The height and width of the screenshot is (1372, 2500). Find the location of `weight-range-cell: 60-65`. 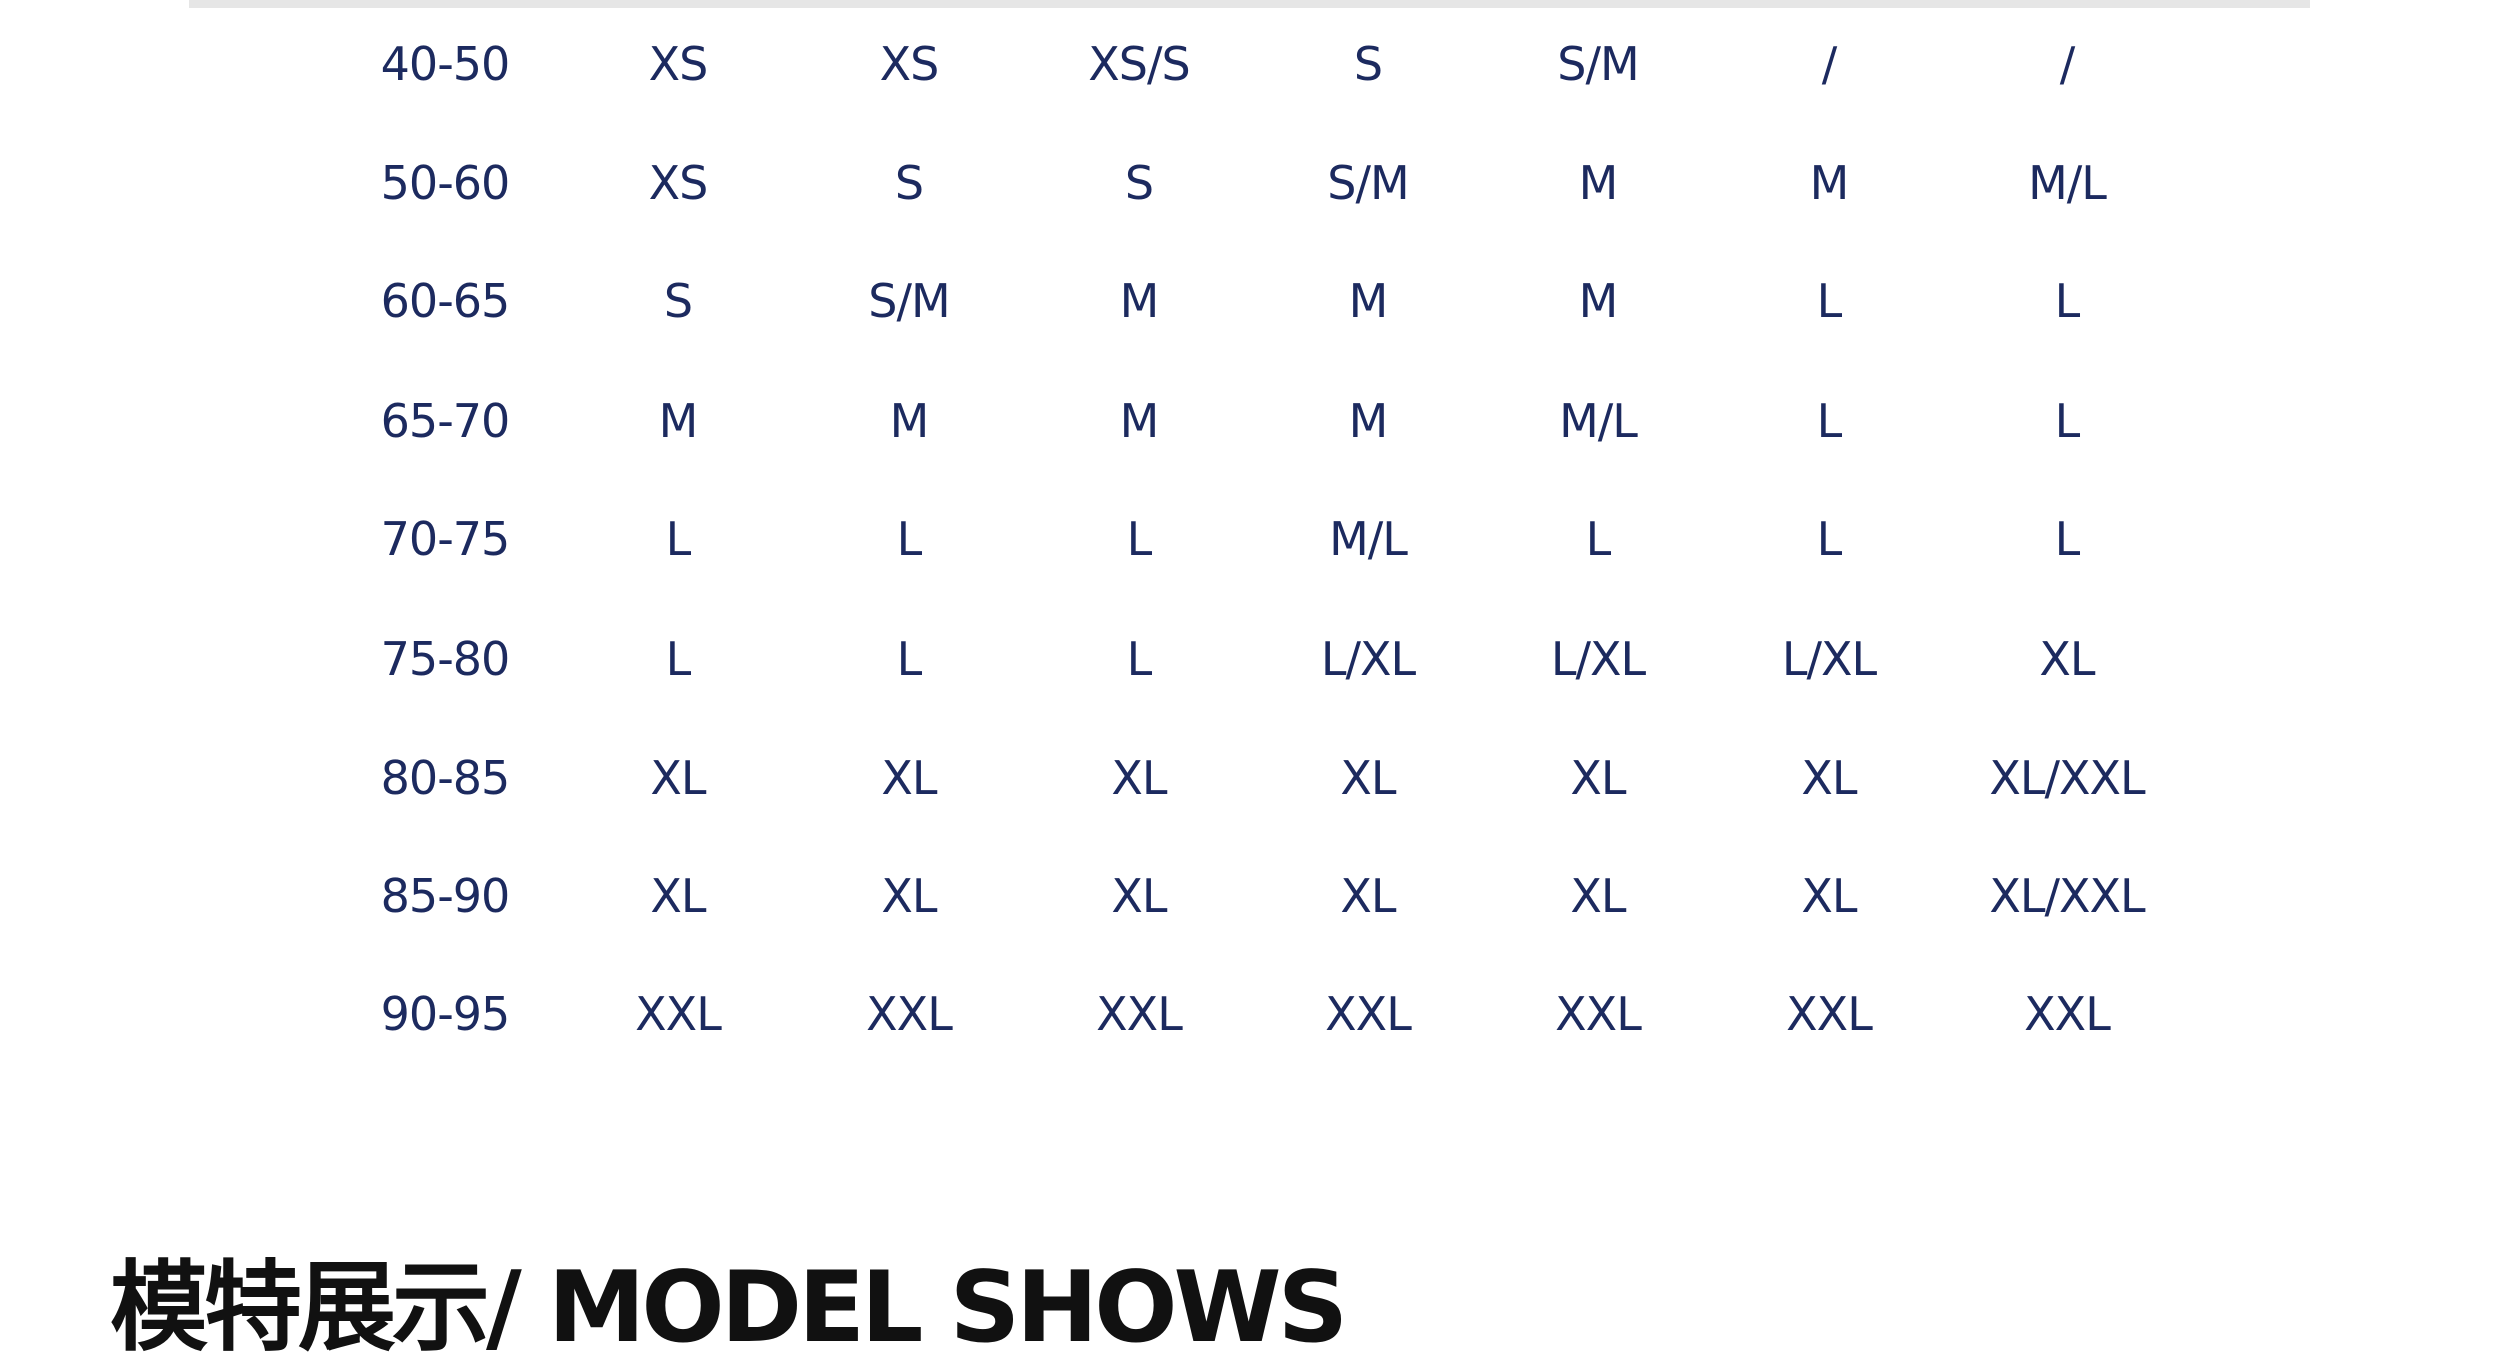

weight-range-cell: 60-65 is located at coordinates (445, 301).